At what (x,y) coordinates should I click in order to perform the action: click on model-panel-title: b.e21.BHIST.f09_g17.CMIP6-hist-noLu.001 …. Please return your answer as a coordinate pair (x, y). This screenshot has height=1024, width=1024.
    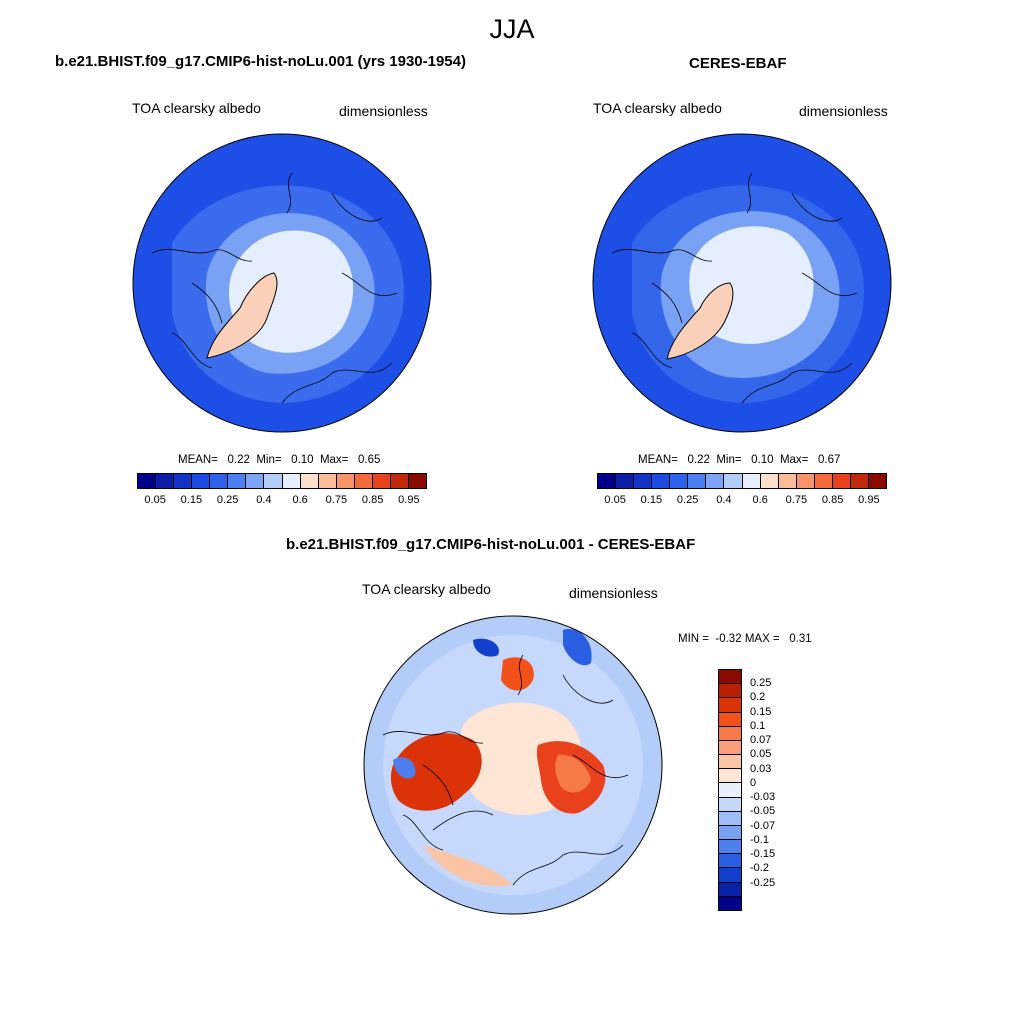
    Looking at the image, I should click on (260, 61).